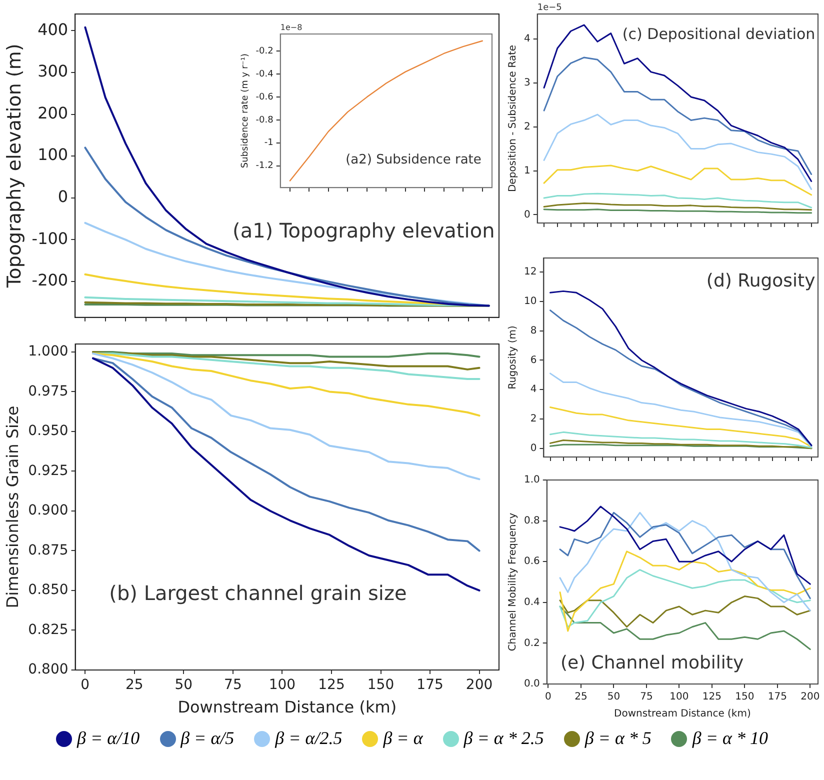 This screenshot has width=824, height=780. What do you see at coordinates (53, 112) in the screenshot?
I see `y-tick-label: 200` at bounding box center [53, 112].